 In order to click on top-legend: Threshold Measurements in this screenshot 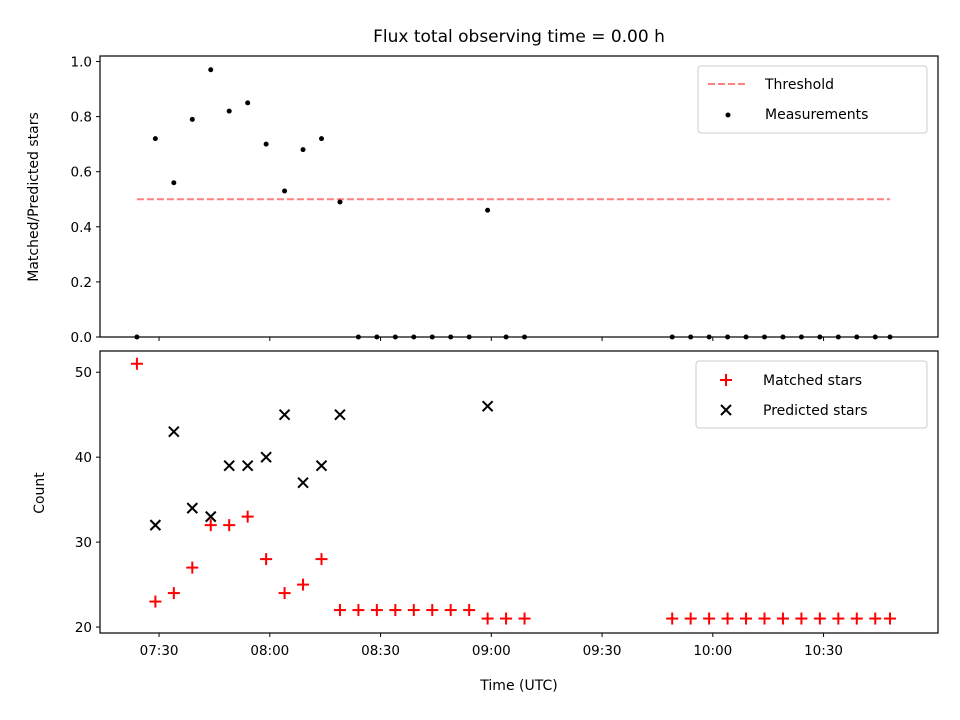, I will do `click(812, 99)`.